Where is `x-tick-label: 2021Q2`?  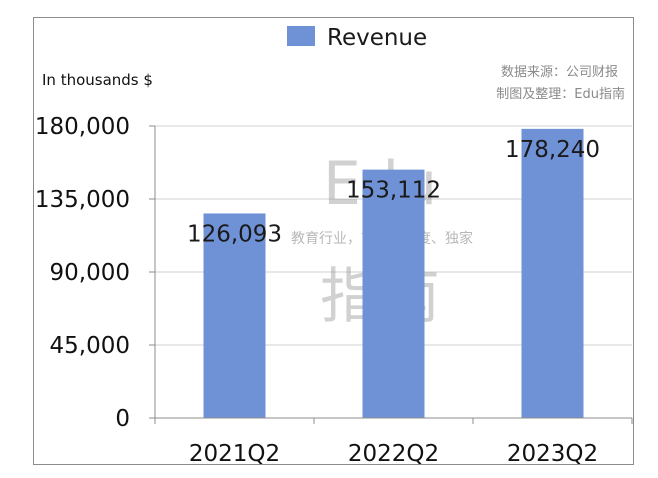 x-tick-label: 2021Q2 is located at coordinates (234, 454).